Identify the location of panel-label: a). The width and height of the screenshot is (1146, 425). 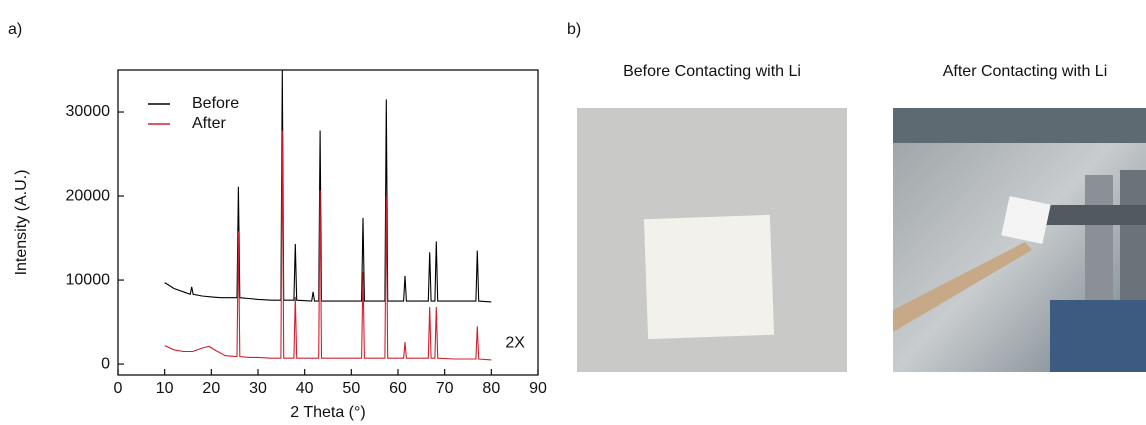
(15, 29).